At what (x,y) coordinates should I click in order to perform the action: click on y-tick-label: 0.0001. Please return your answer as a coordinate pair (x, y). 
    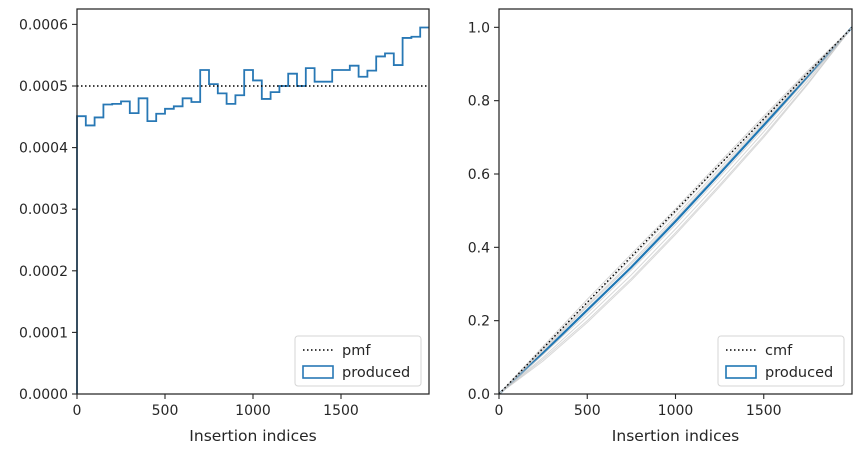
    Looking at the image, I should click on (43, 333).